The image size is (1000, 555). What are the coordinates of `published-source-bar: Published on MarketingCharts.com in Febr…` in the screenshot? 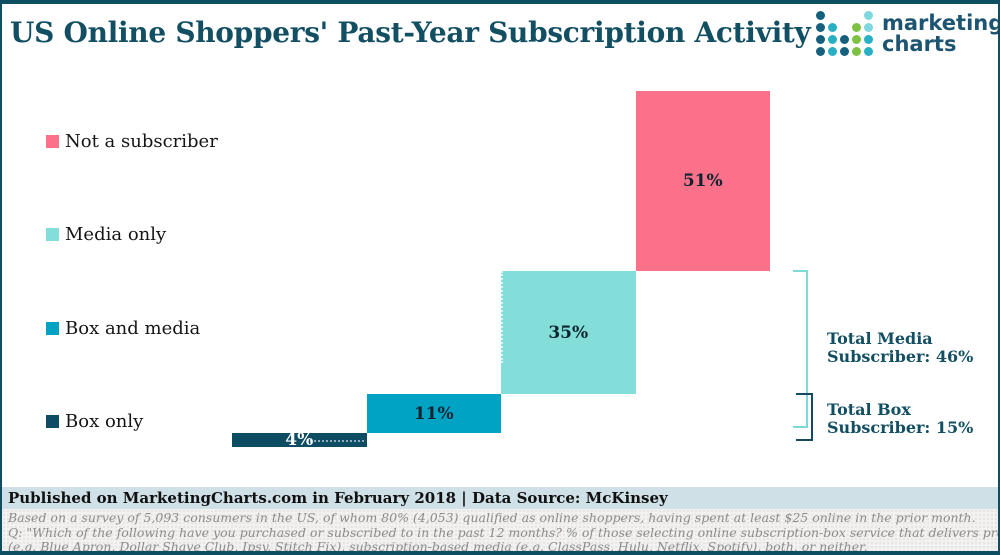 It's located at (500, 498).